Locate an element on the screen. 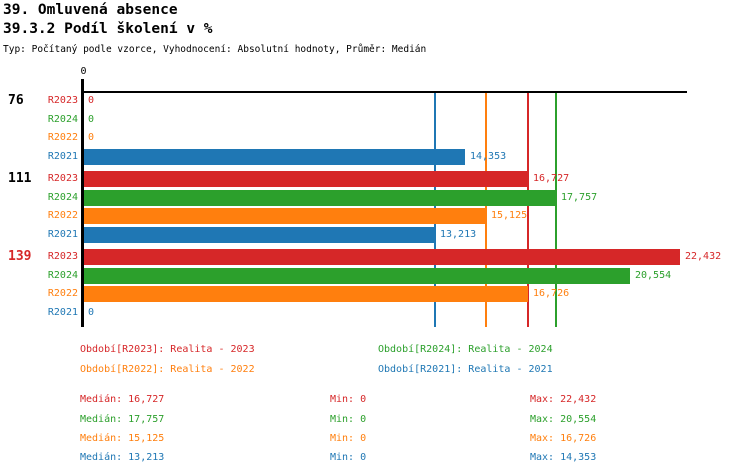  stat-min-R2022: Min: 0 is located at coordinates (348, 438).